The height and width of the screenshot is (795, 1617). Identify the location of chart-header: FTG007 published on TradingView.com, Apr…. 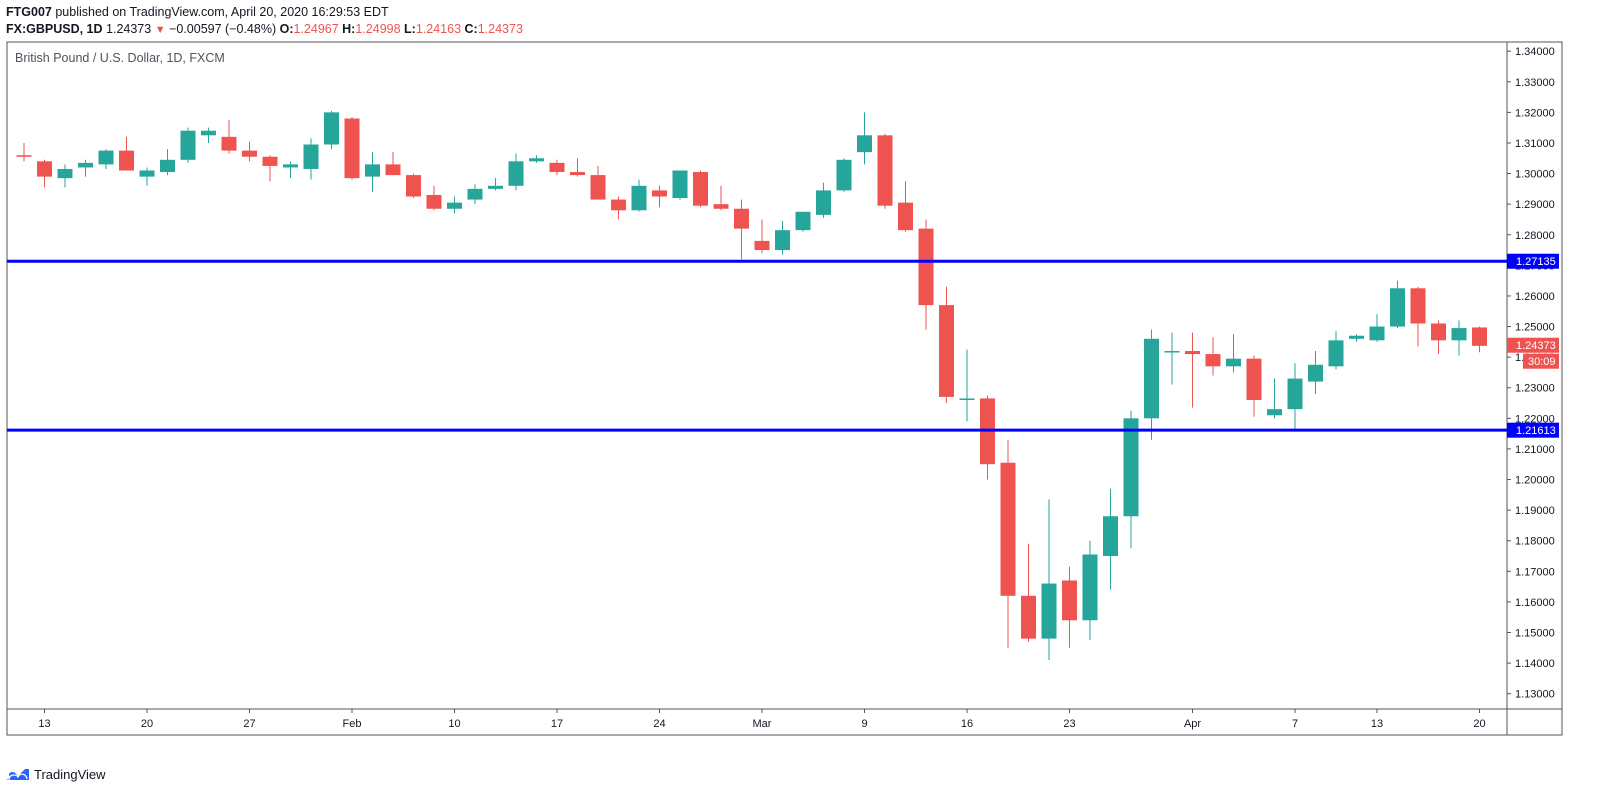
(264, 21).